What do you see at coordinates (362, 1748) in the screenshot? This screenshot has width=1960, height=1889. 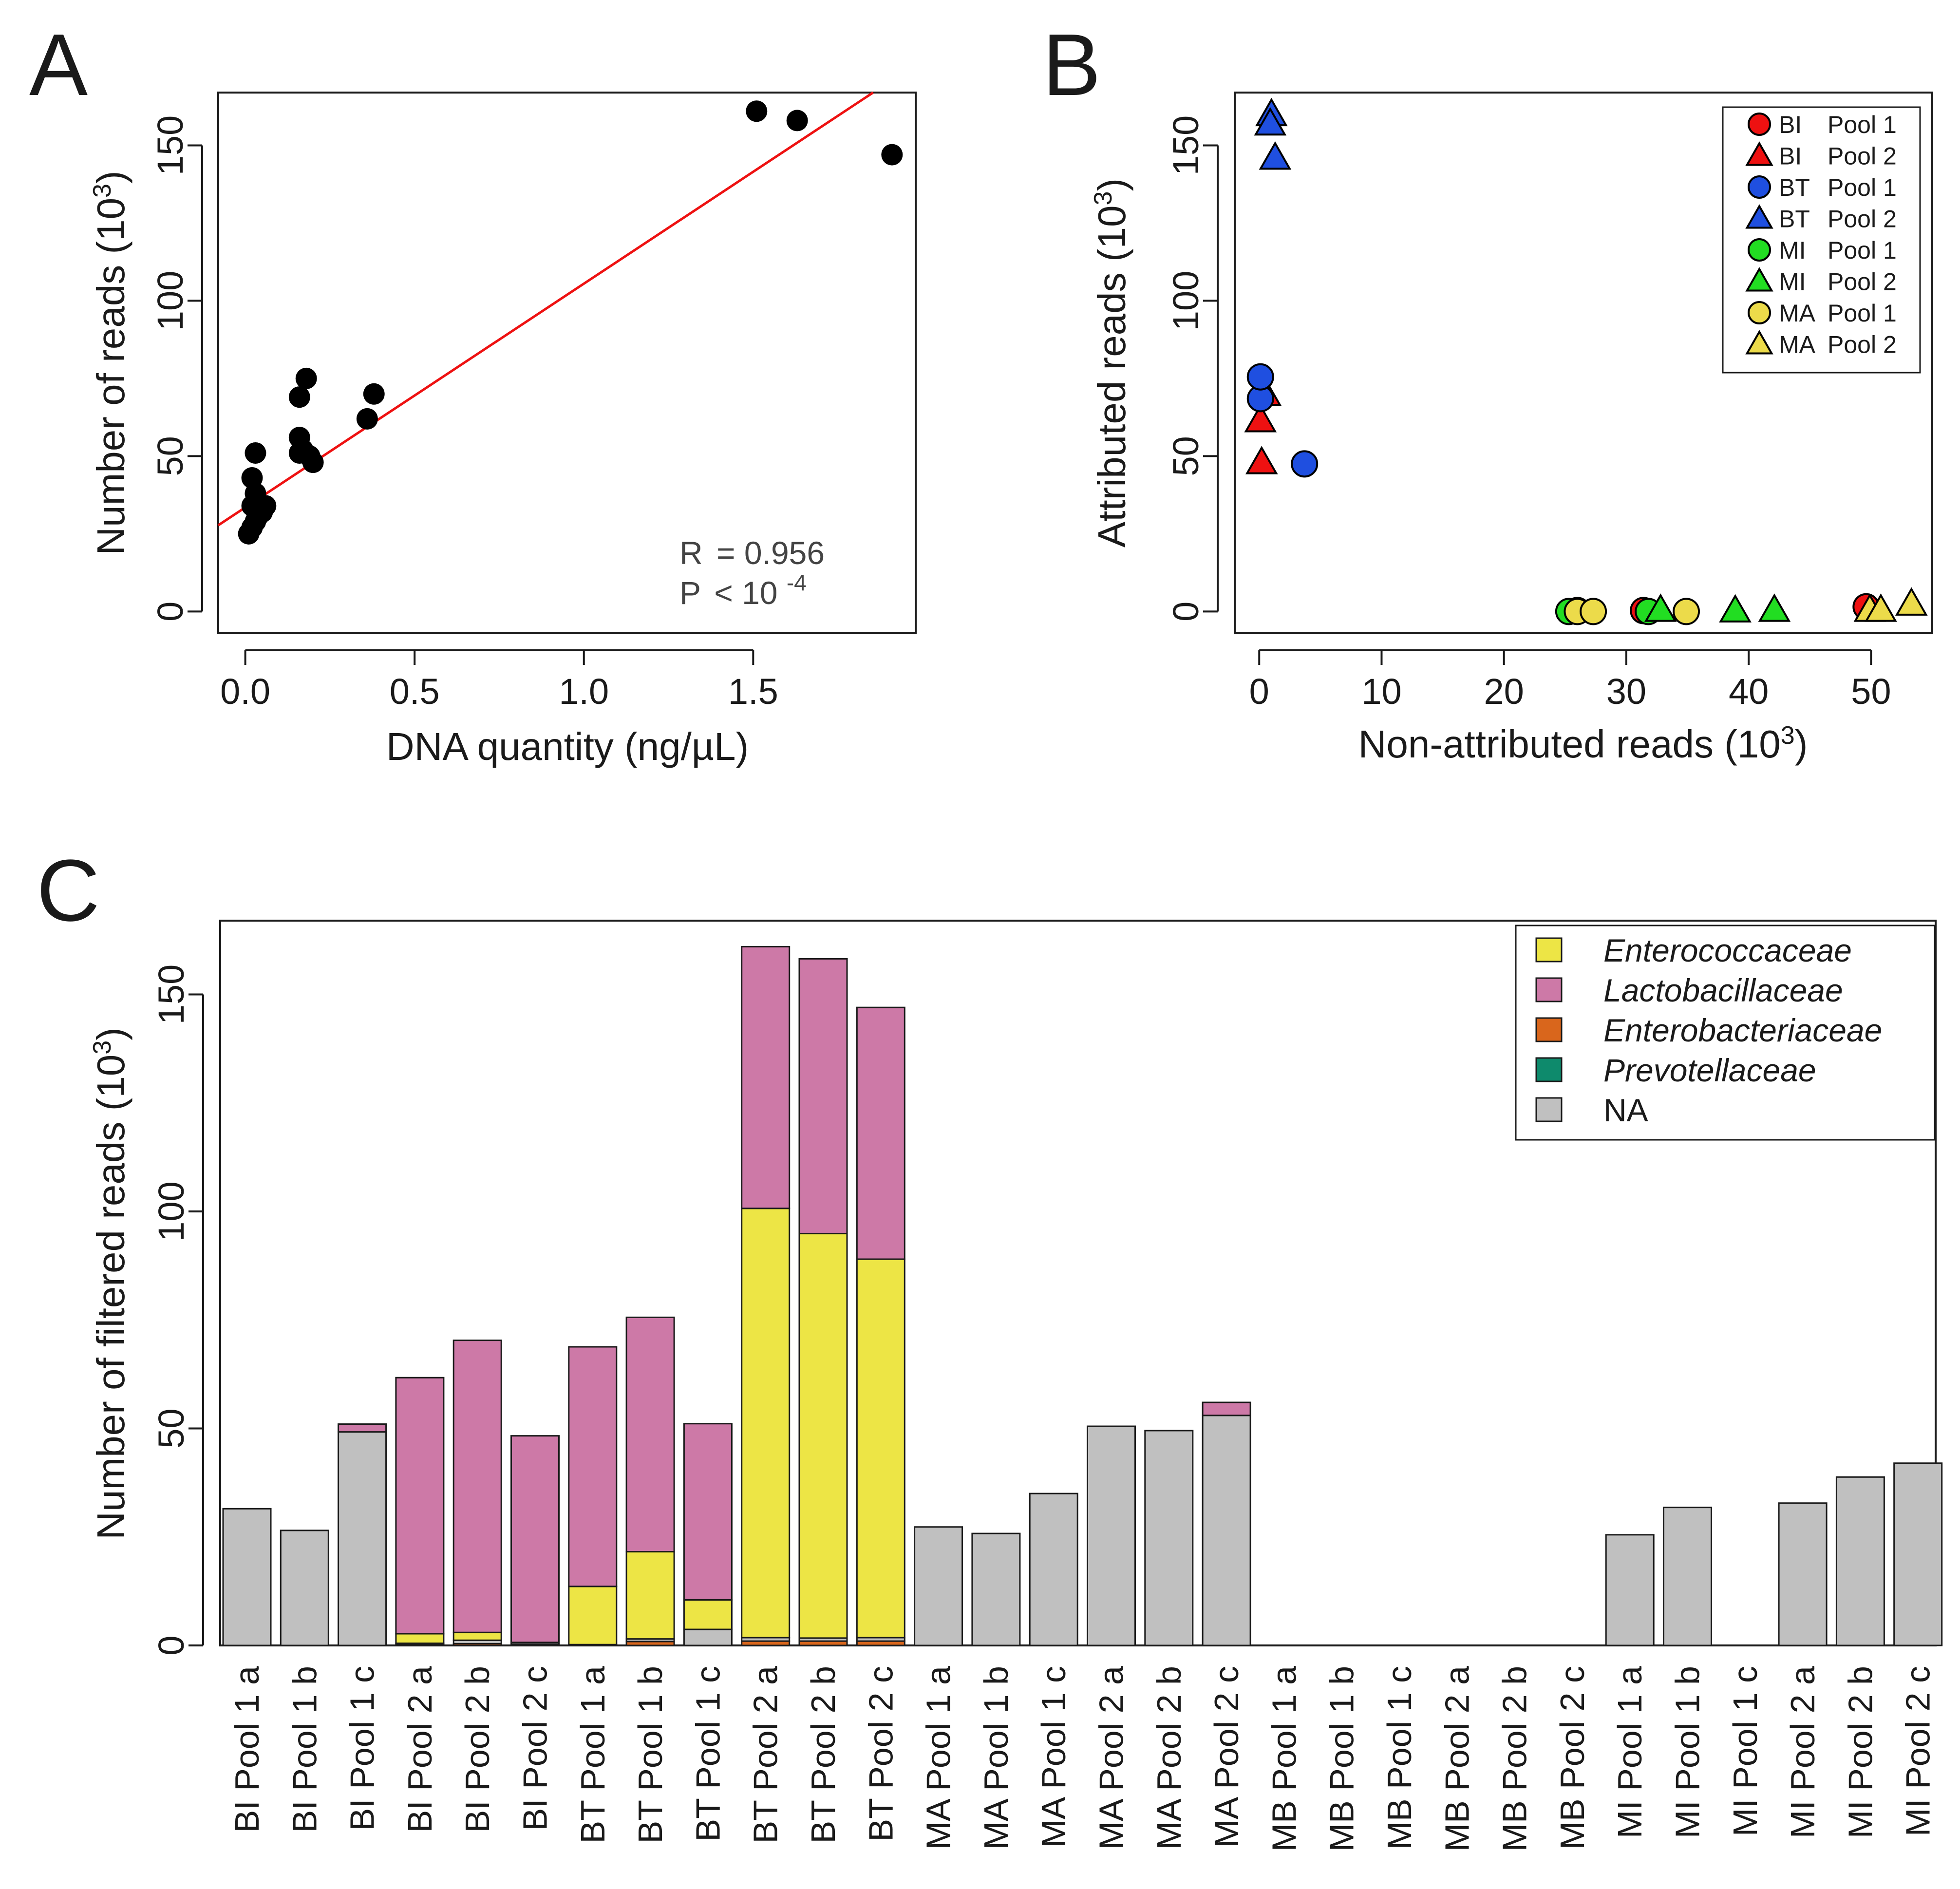 I see `panel-c-category-label: BI Pool 1 c` at bounding box center [362, 1748].